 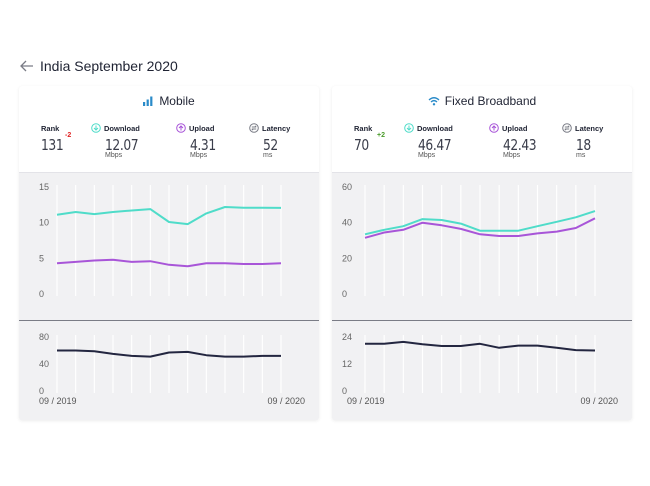 I want to click on y-tick-label: 10, so click(x=44, y=223).